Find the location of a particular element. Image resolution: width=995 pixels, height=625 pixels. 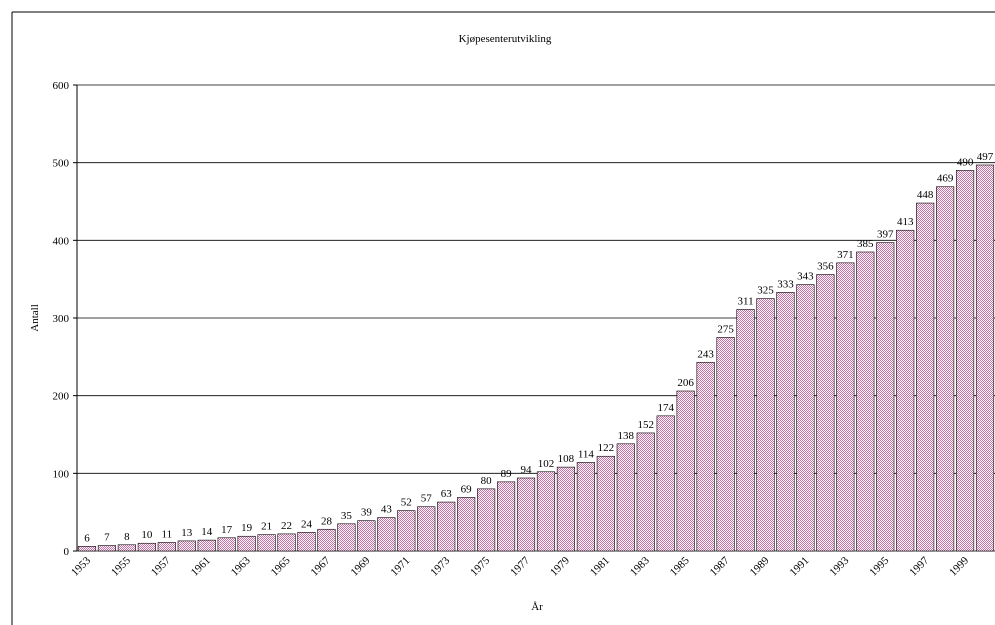

value-label: 24 is located at coordinates (307, 524).